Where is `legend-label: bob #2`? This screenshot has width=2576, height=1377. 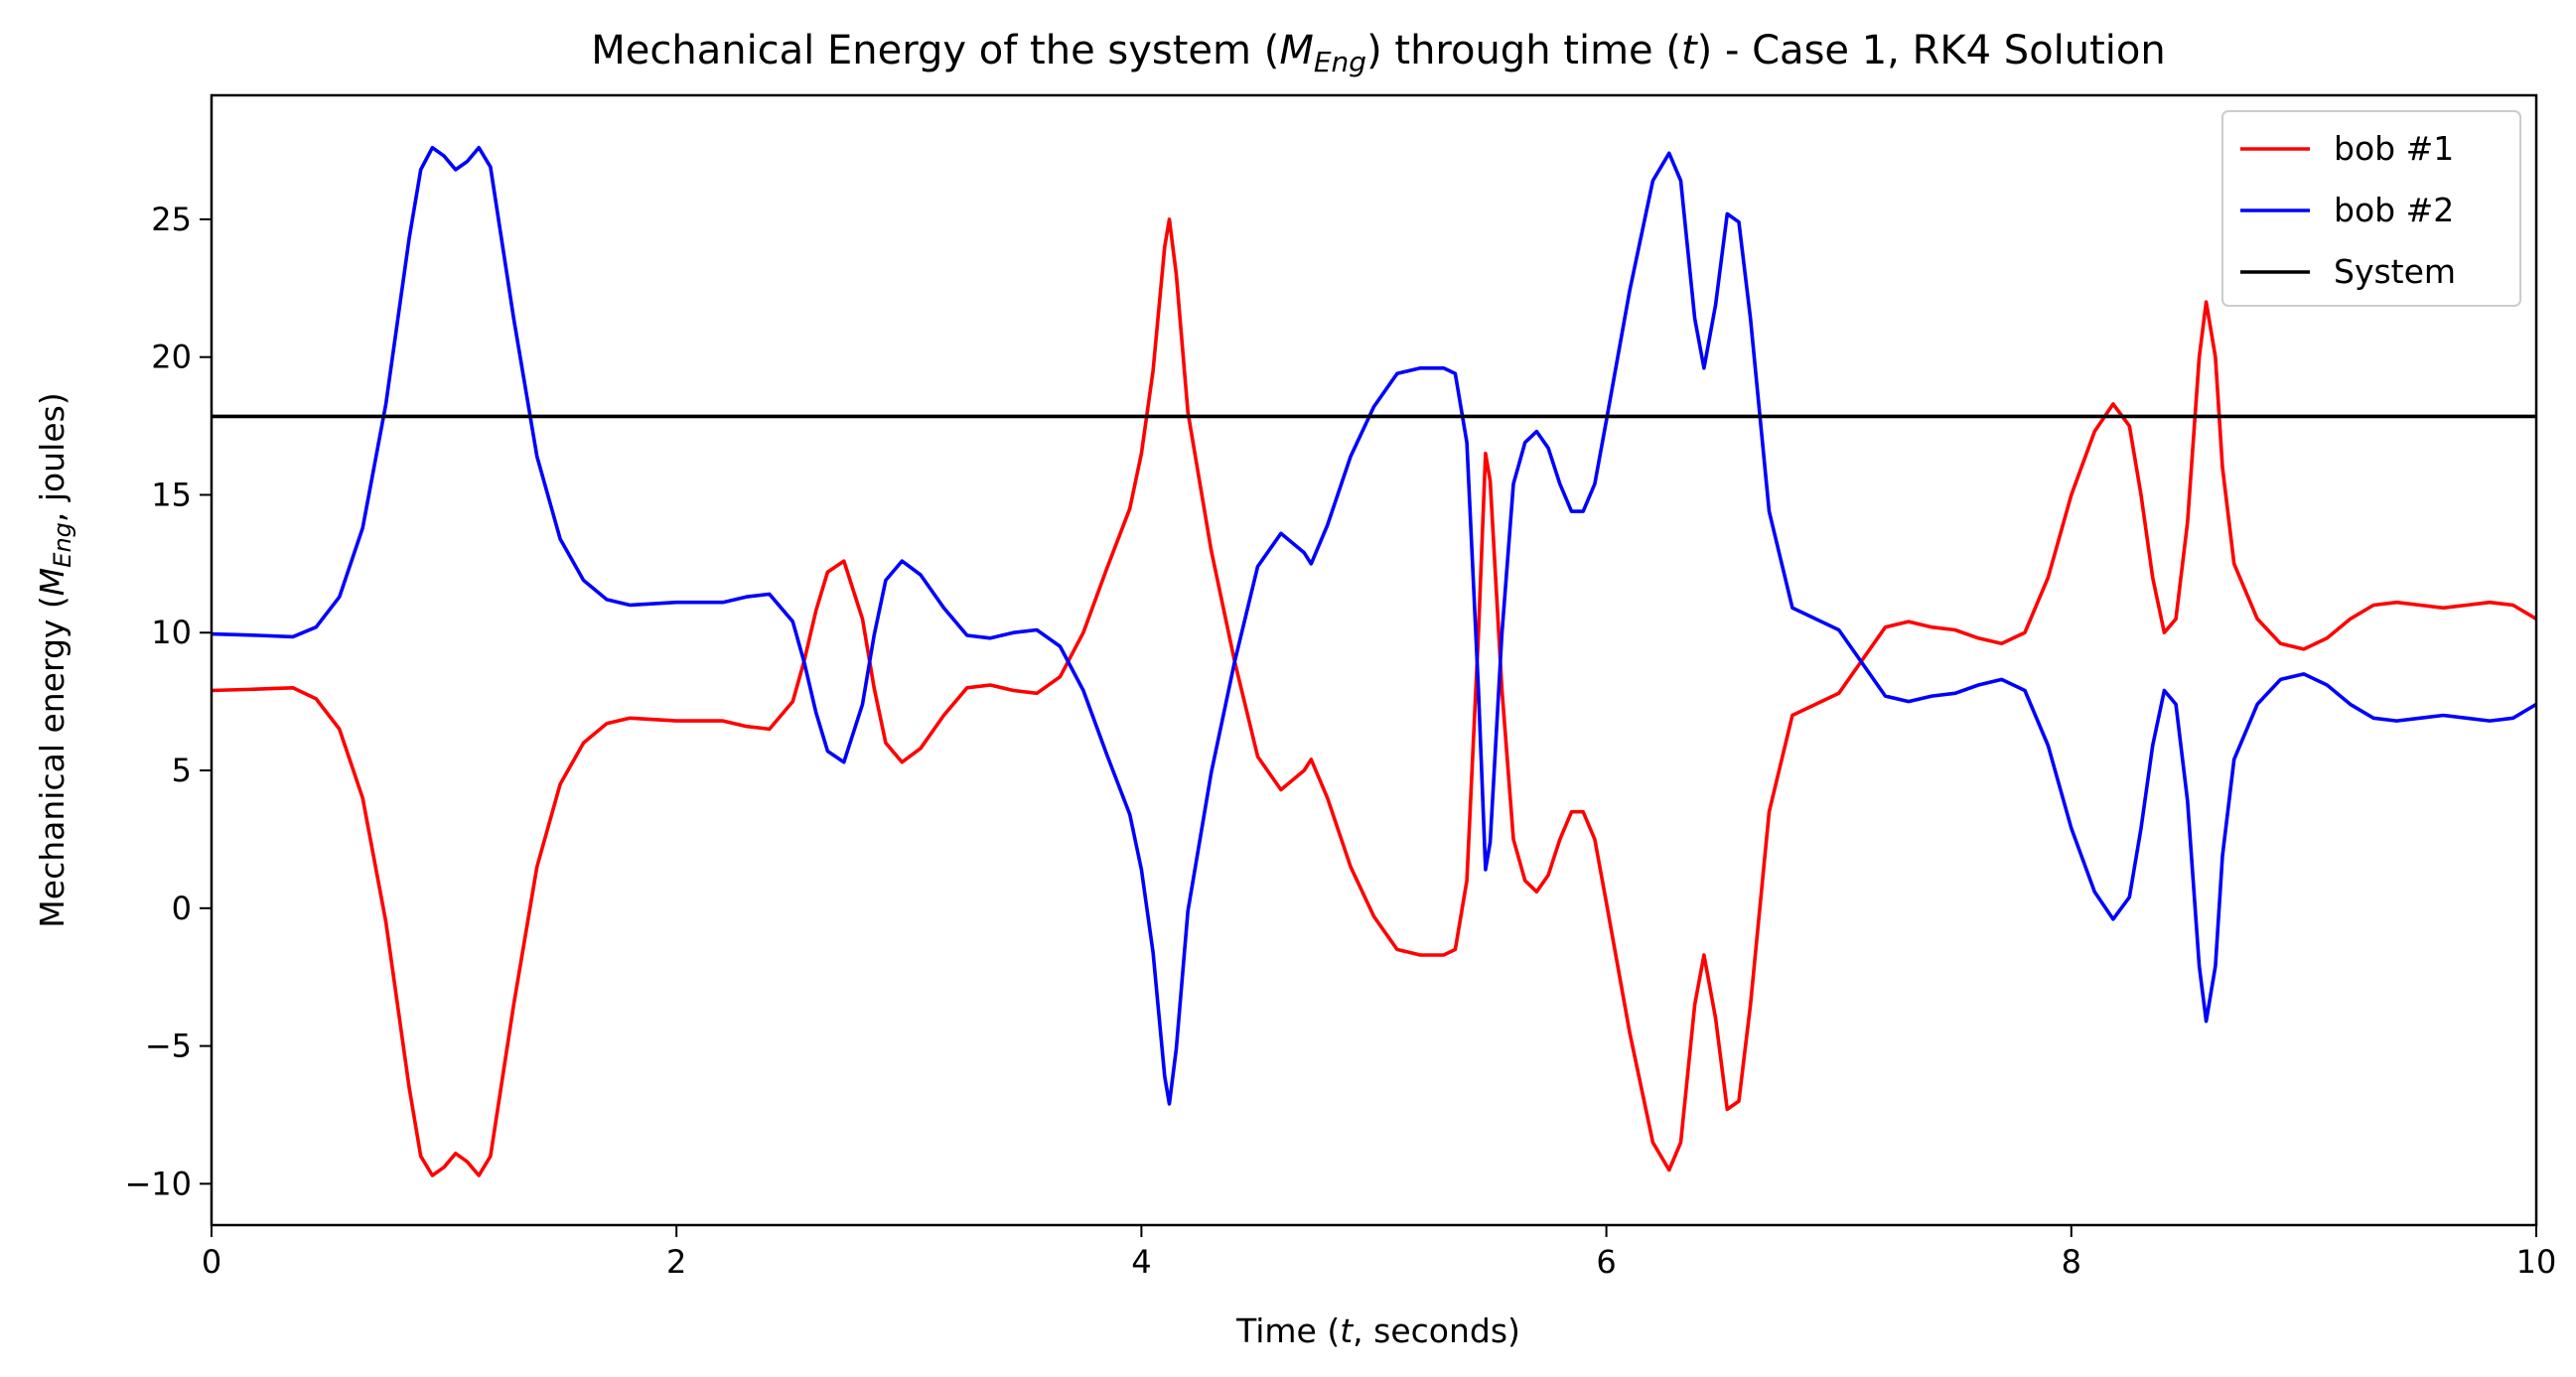 legend-label: bob #2 is located at coordinates (2394, 210).